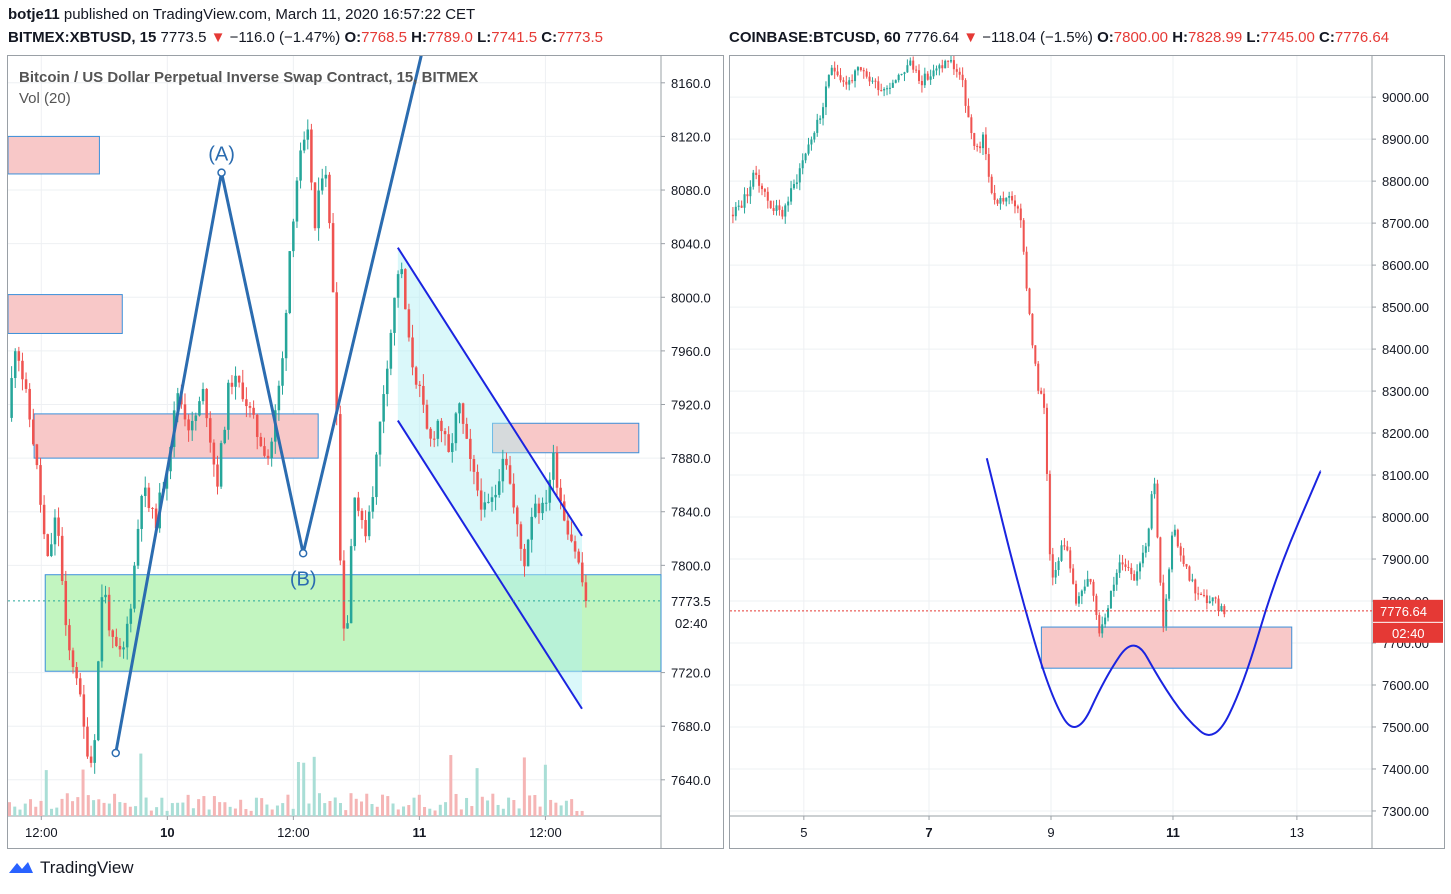 This screenshot has width=1451, height=894. I want to click on x-tick-label: 12:00, so click(41, 832).